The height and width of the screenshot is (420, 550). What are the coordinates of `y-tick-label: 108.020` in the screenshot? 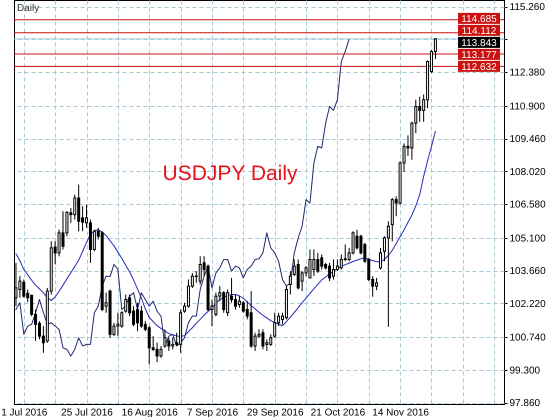 It's located at (528, 172).